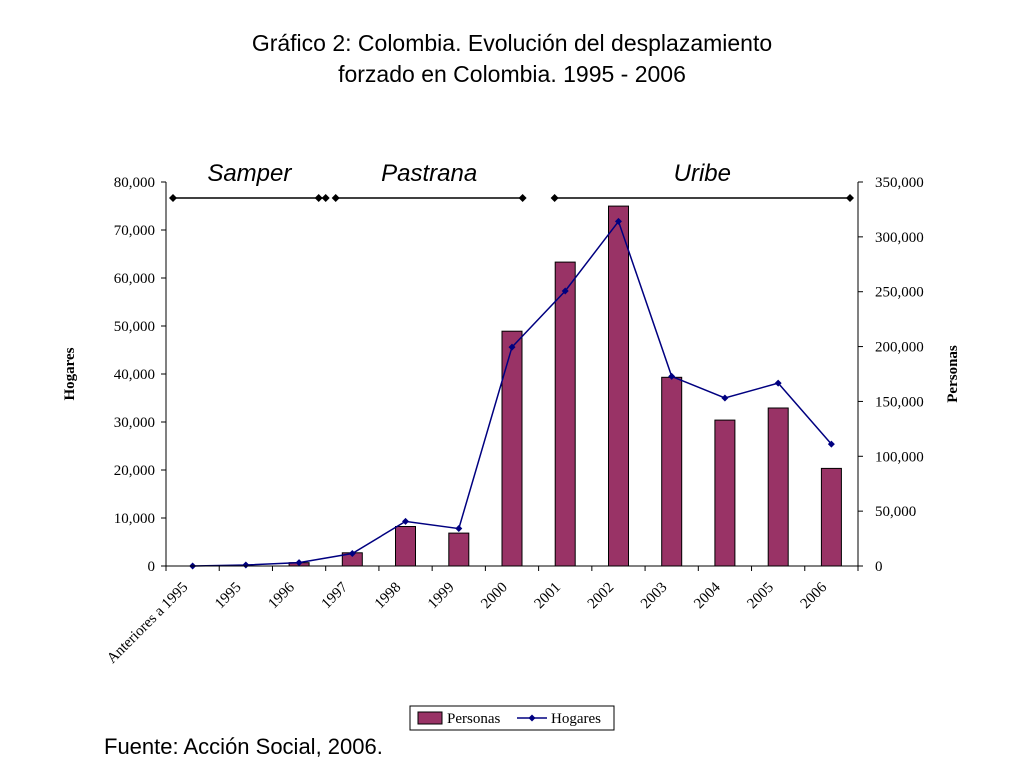 Image resolution: width=1024 pixels, height=768 pixels. I want to click on x-tick-label: 2006, so click(814, 595).